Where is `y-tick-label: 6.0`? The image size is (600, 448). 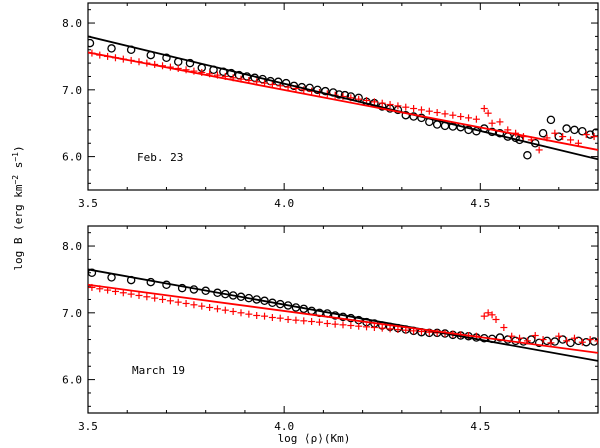 y-tick-label: 6.0 is located at coordinates (72, 380).